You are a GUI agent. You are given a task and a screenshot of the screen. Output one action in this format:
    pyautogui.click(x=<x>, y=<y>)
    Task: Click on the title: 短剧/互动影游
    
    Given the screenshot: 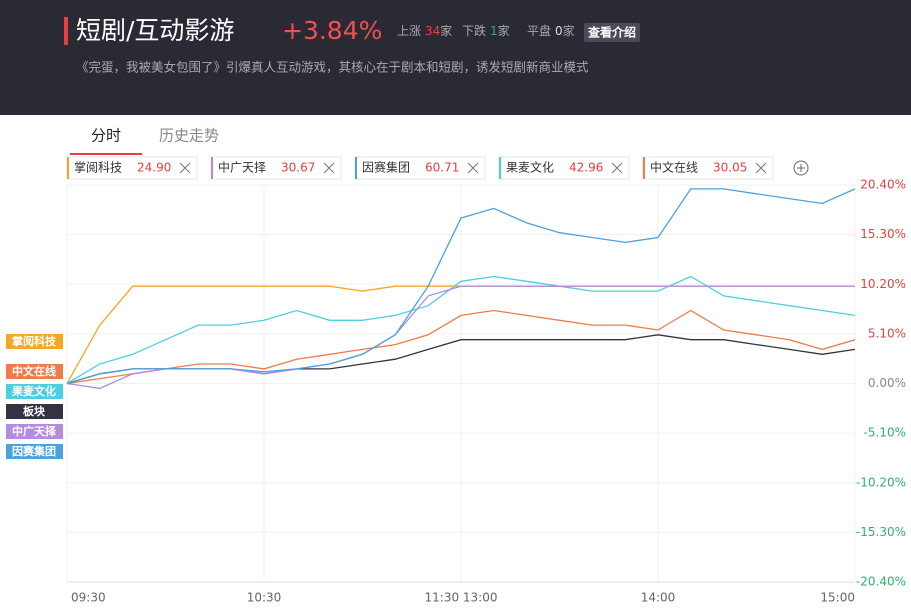 What is the action you would take?
    pyautogui.click(x=155, y=30)
    